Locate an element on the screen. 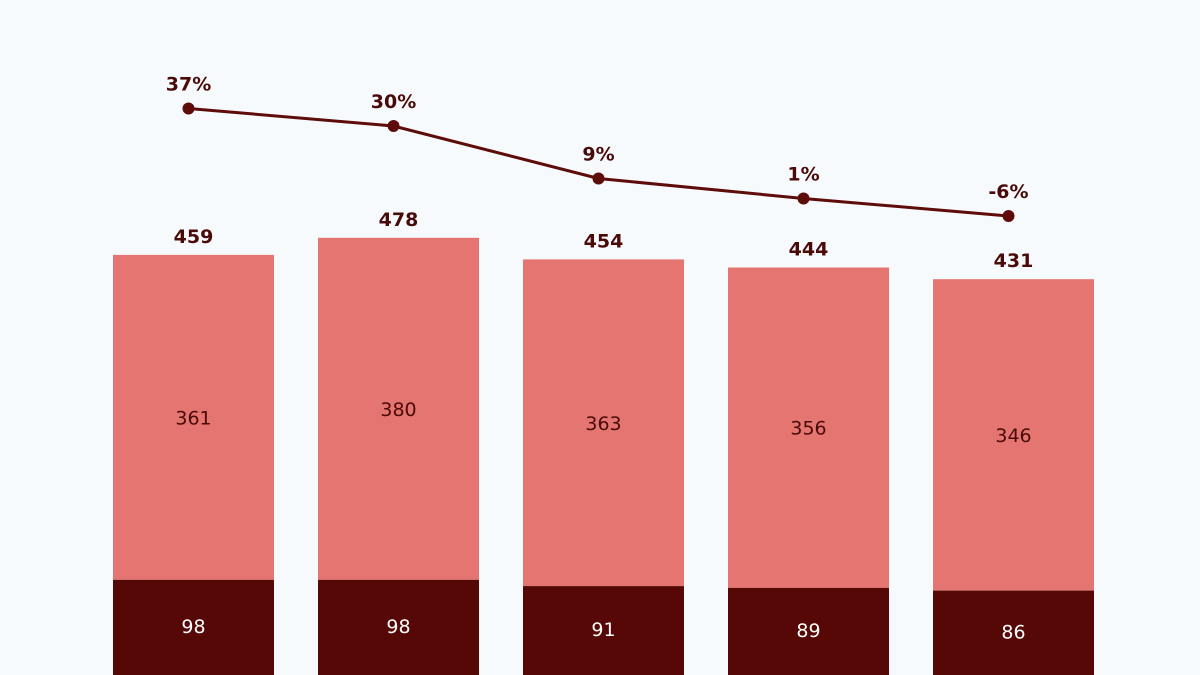 Image resolution: width=1200 pixels, height=675 pixels. lower-segment-value-label: 89 is located at coordinates (808, 631).